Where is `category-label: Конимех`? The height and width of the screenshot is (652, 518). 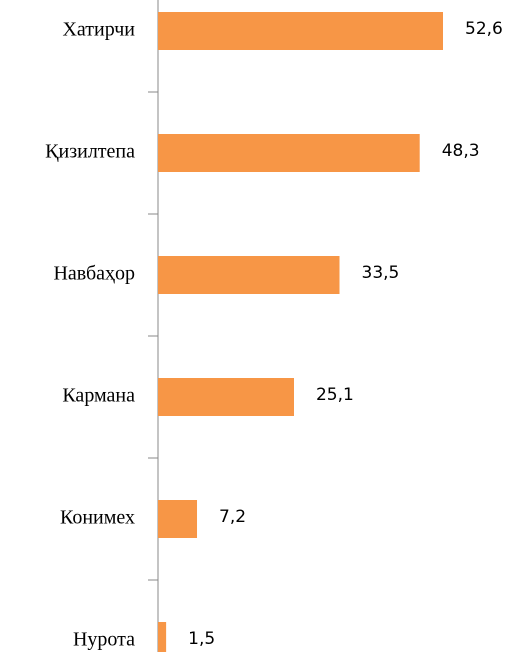 category-label: Конимех is located at coordinates (97, 518).